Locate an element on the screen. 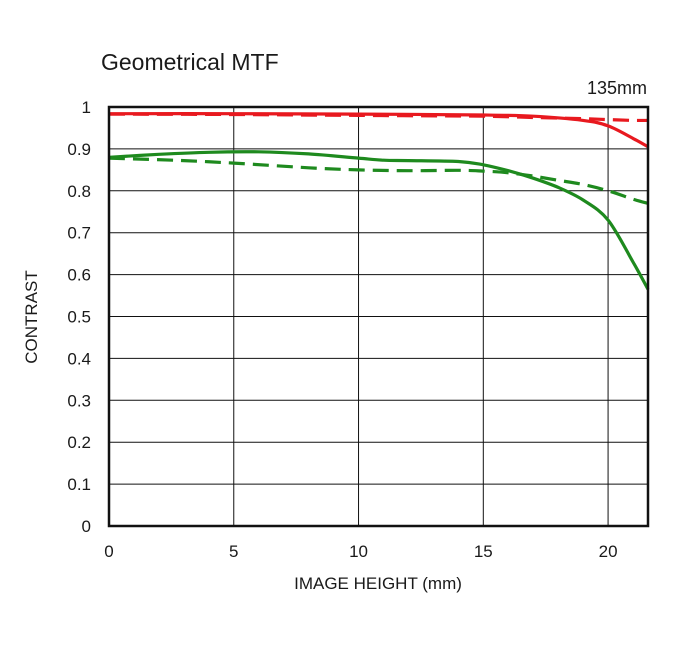 Image resolution: width=680 pixels, height=647 pixels. y-tick-label: 0.3 is located at coordinates (79, 400).